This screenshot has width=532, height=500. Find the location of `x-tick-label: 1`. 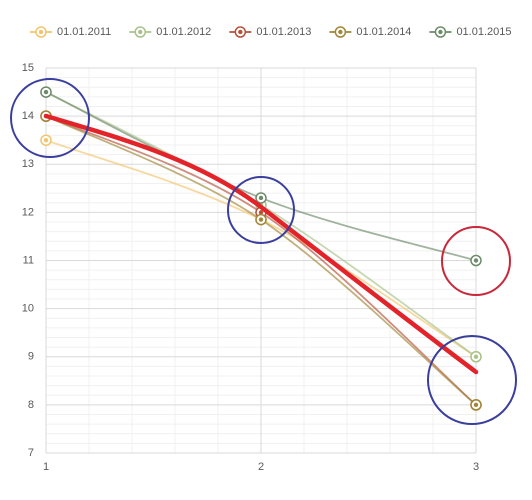

x-tick-label: 1 is located at coordinates (46, 467).